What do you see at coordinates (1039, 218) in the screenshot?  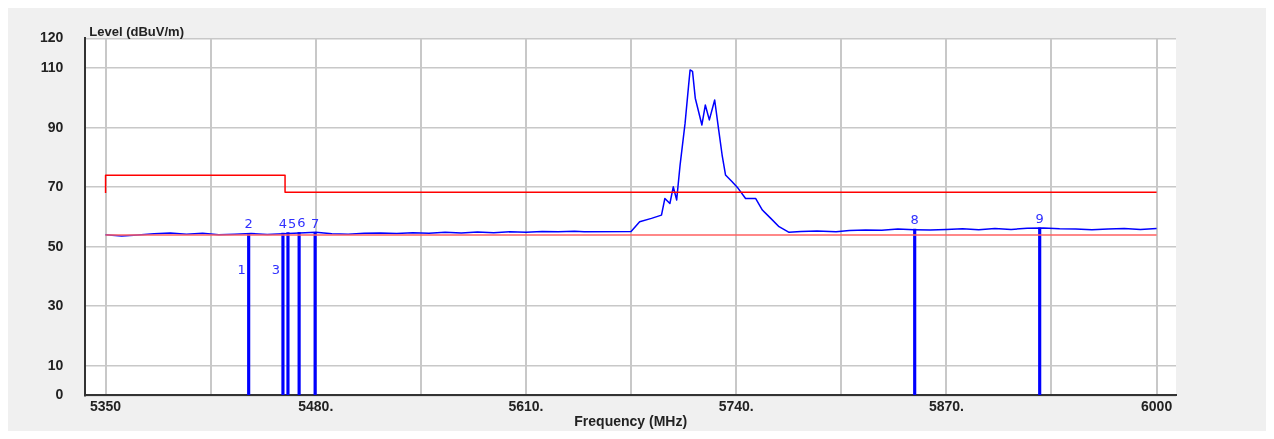 I see `annotation: 9` at bounding box center [1039, 218].